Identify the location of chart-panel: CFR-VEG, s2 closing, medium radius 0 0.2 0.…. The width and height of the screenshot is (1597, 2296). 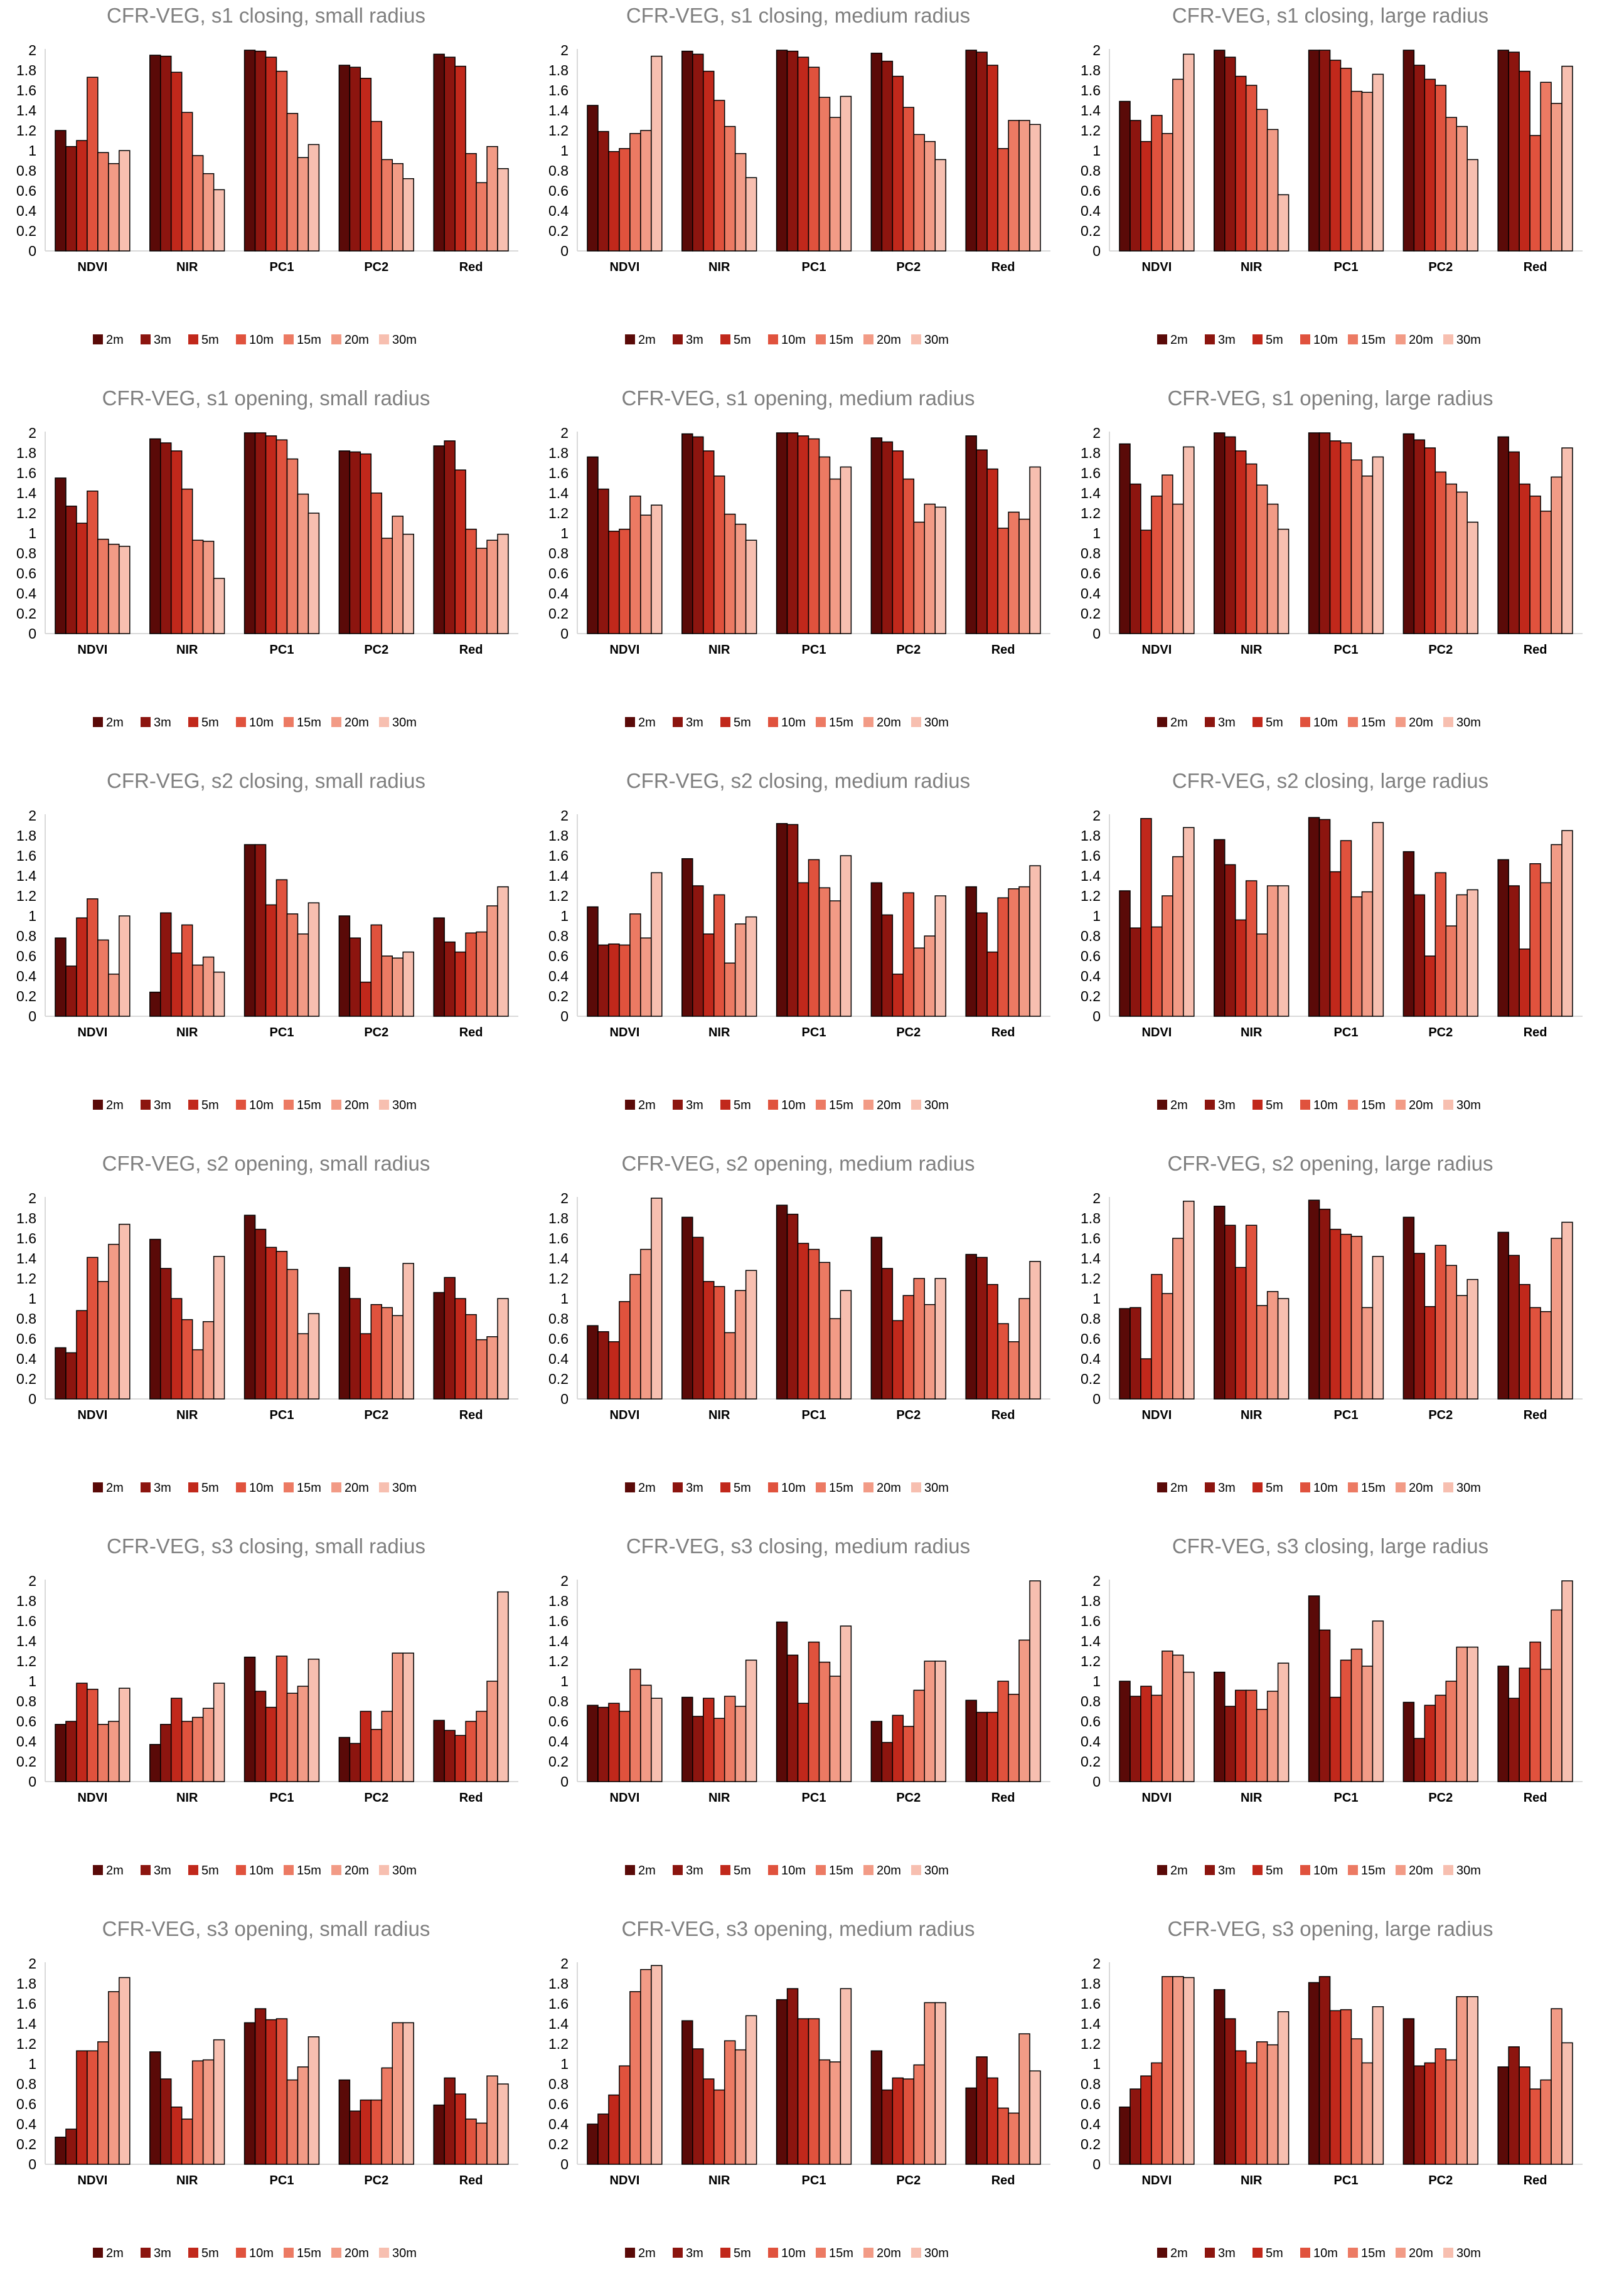
(798, 956).